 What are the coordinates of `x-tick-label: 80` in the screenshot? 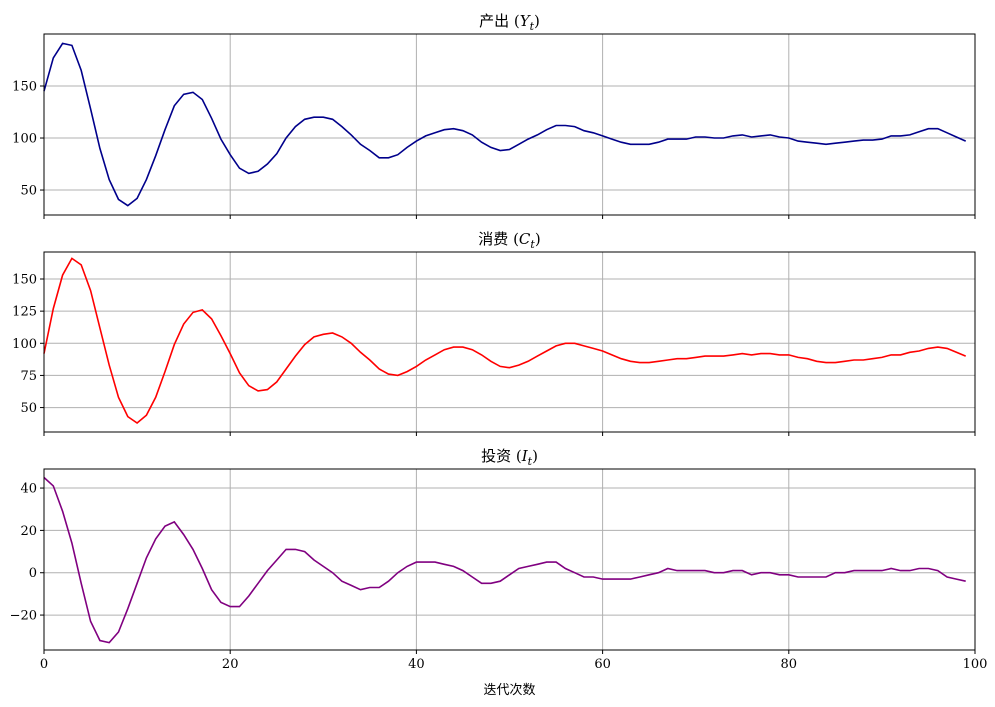 It's located at (789, 664).